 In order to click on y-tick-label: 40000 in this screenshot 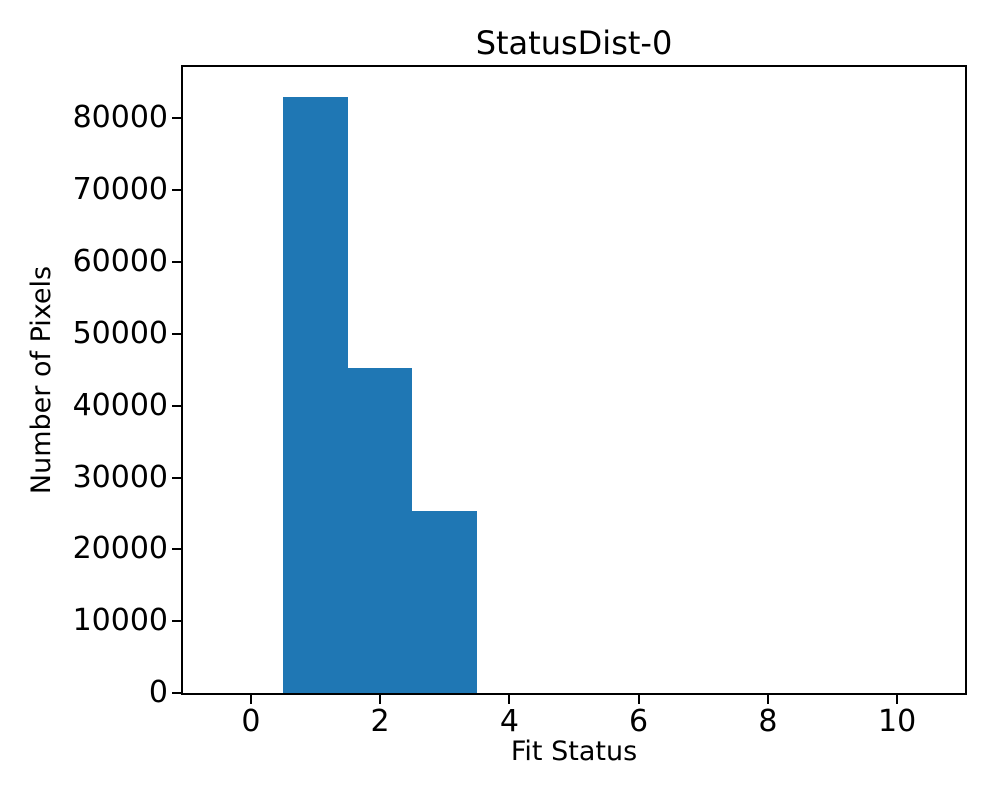, I will do `click(120, 405)`.